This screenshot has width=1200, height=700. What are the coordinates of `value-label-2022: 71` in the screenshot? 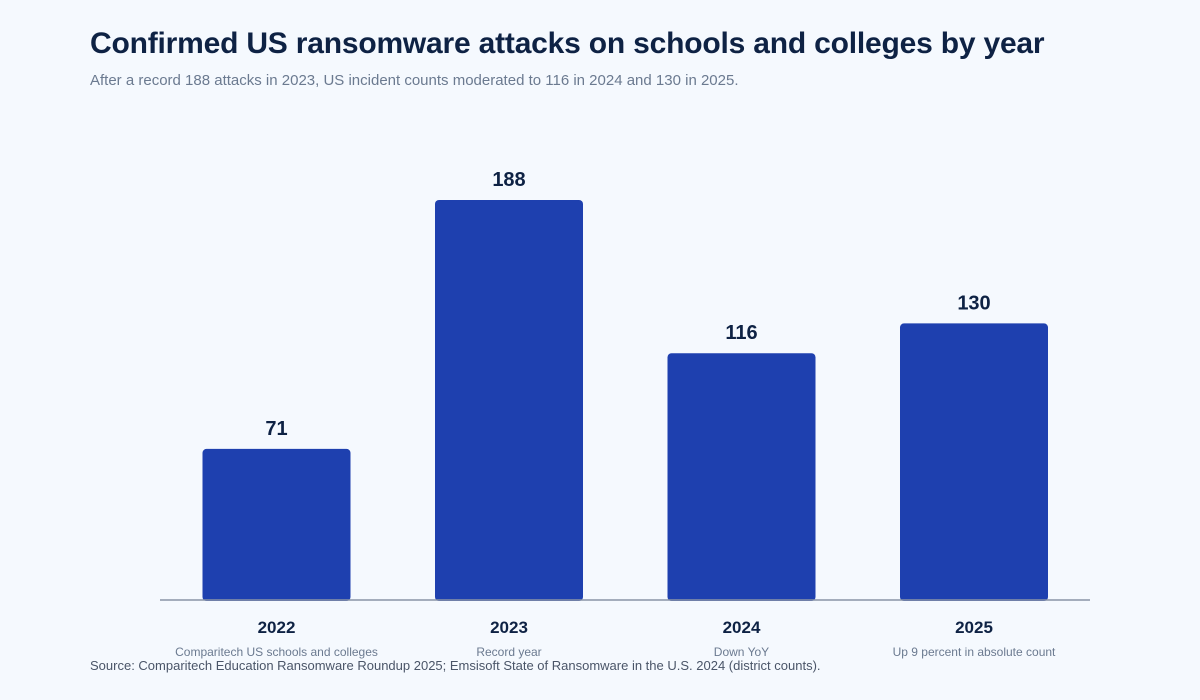 It's located at (276, 429).